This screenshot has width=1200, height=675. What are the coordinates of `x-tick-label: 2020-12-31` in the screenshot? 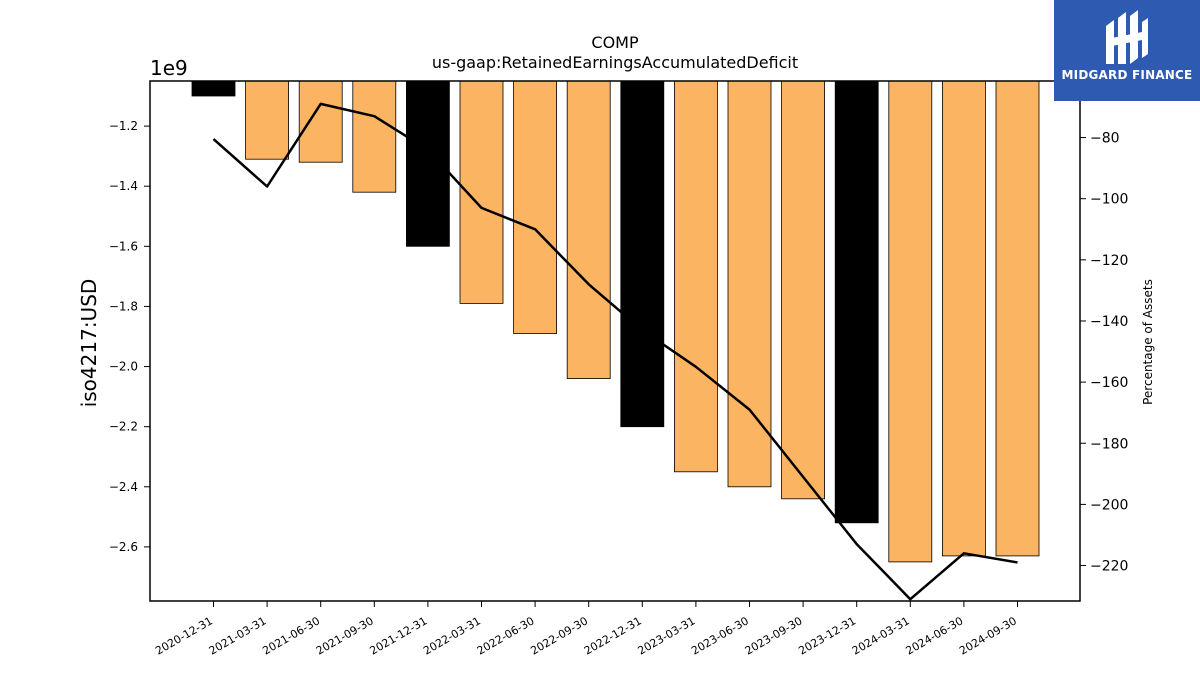 It's located at (184, 635).